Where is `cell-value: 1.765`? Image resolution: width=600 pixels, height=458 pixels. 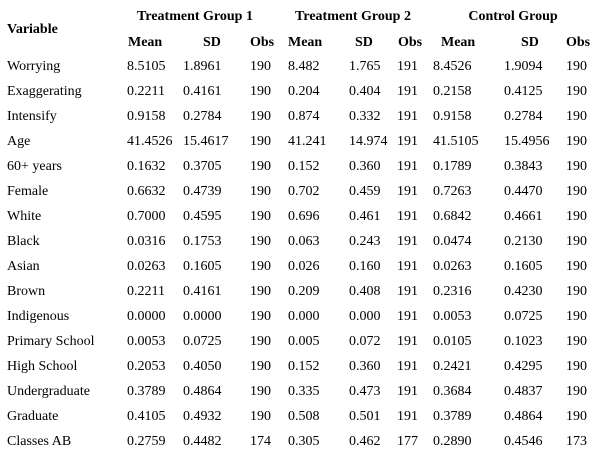
cell-value: 1.765 is located at coordinates (365, 66).